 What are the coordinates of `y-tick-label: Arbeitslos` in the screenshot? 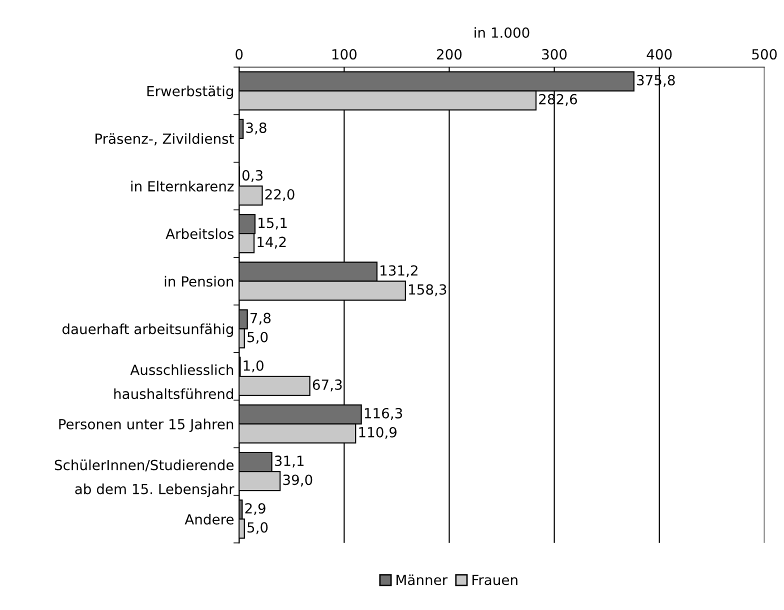 It's located at (200, 234).